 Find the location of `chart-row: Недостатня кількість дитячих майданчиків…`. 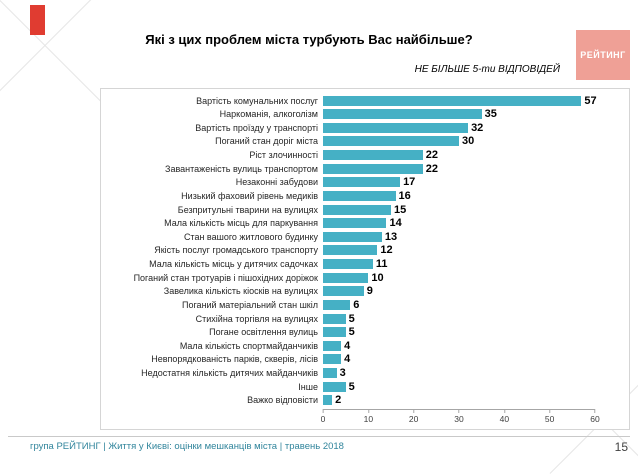

chart-row: Недостатня кількість дитячих майданчиків… is located at coordinates (363, 373).